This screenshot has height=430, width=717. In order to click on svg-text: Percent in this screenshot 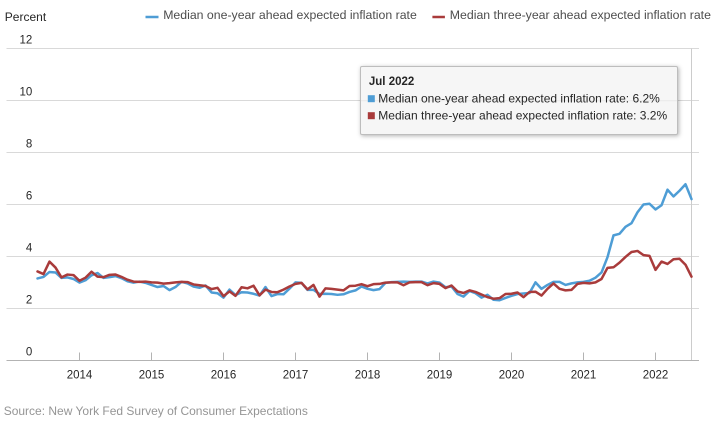, I will do `click(26, 17)`.